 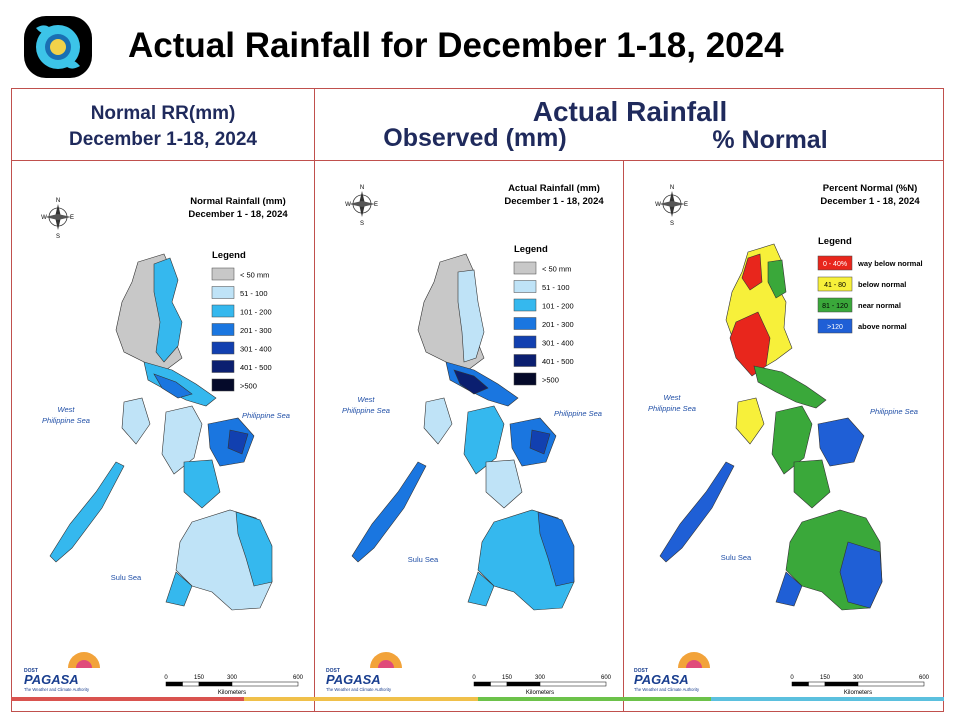 I want to click on legend-label: near normal, so click(x=879, y=305).